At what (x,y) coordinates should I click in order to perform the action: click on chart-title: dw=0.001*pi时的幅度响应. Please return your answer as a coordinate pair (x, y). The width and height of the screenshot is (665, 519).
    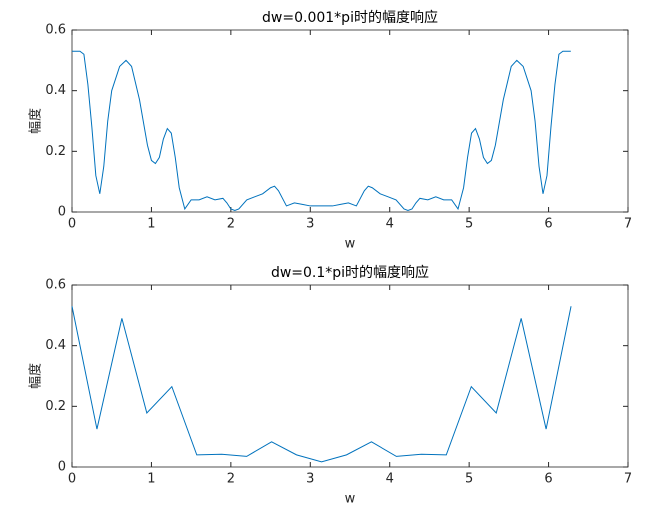
    Looking at the image, I should click on (350, 17).